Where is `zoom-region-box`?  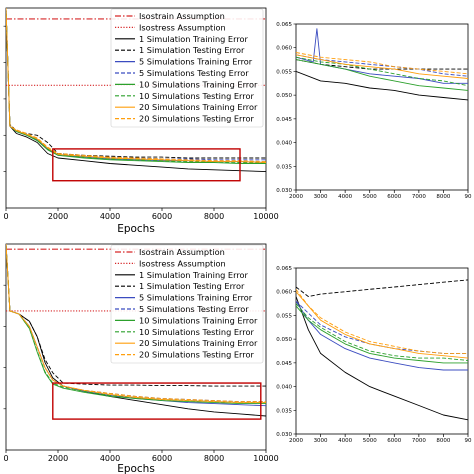 zoom-region-box is located at coordinates (157, 401).